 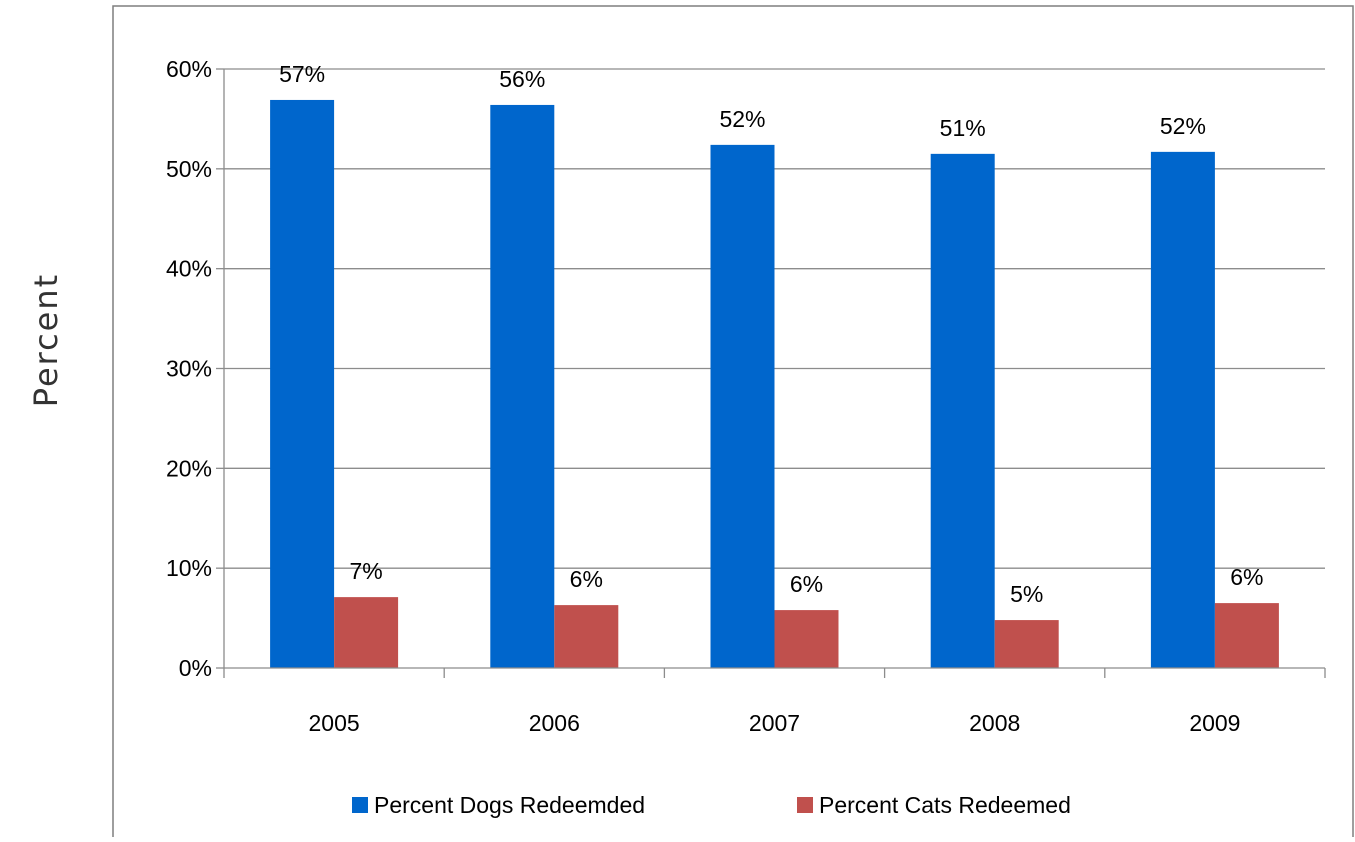 What do you see at coordinates (522, 79) in the screenshot?
I see `data-label-dogs-2006: 56%` at bounding box center [522, 79].